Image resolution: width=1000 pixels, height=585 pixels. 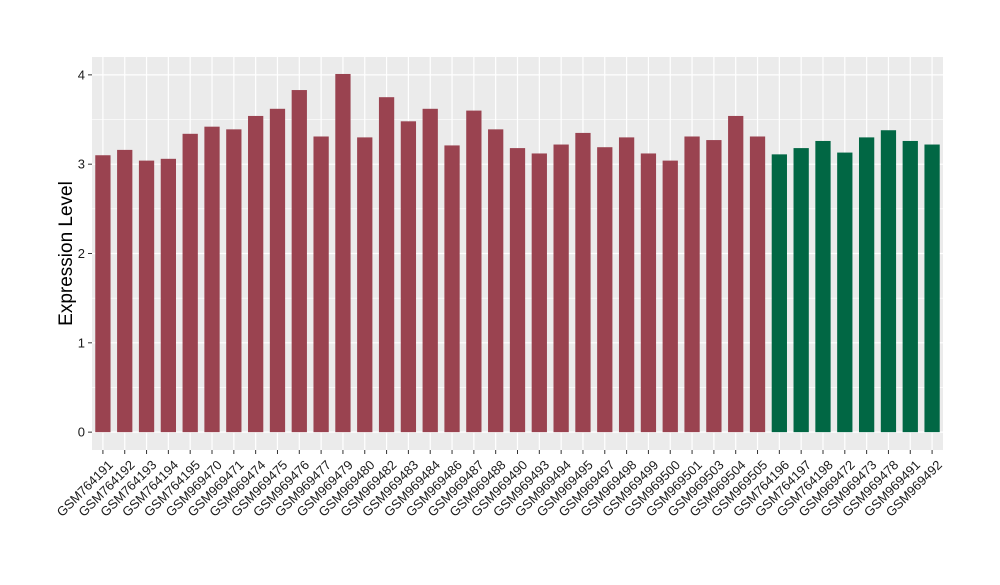 I want to click on bar-gsm969497, so click(x=605, y=290).